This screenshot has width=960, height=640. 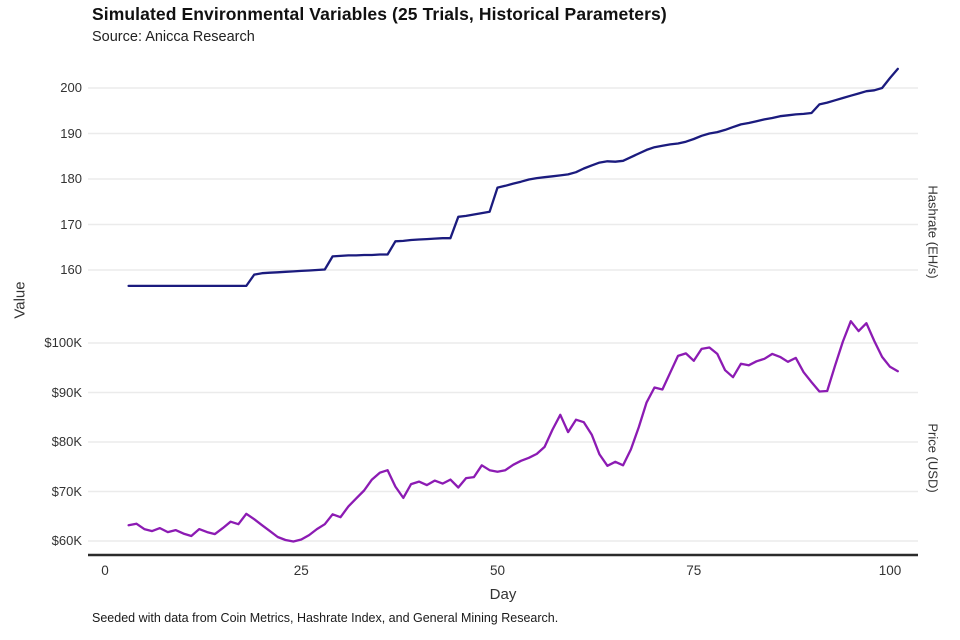 I want to click on y-tick-label: 190, so click(x=71, y=133).